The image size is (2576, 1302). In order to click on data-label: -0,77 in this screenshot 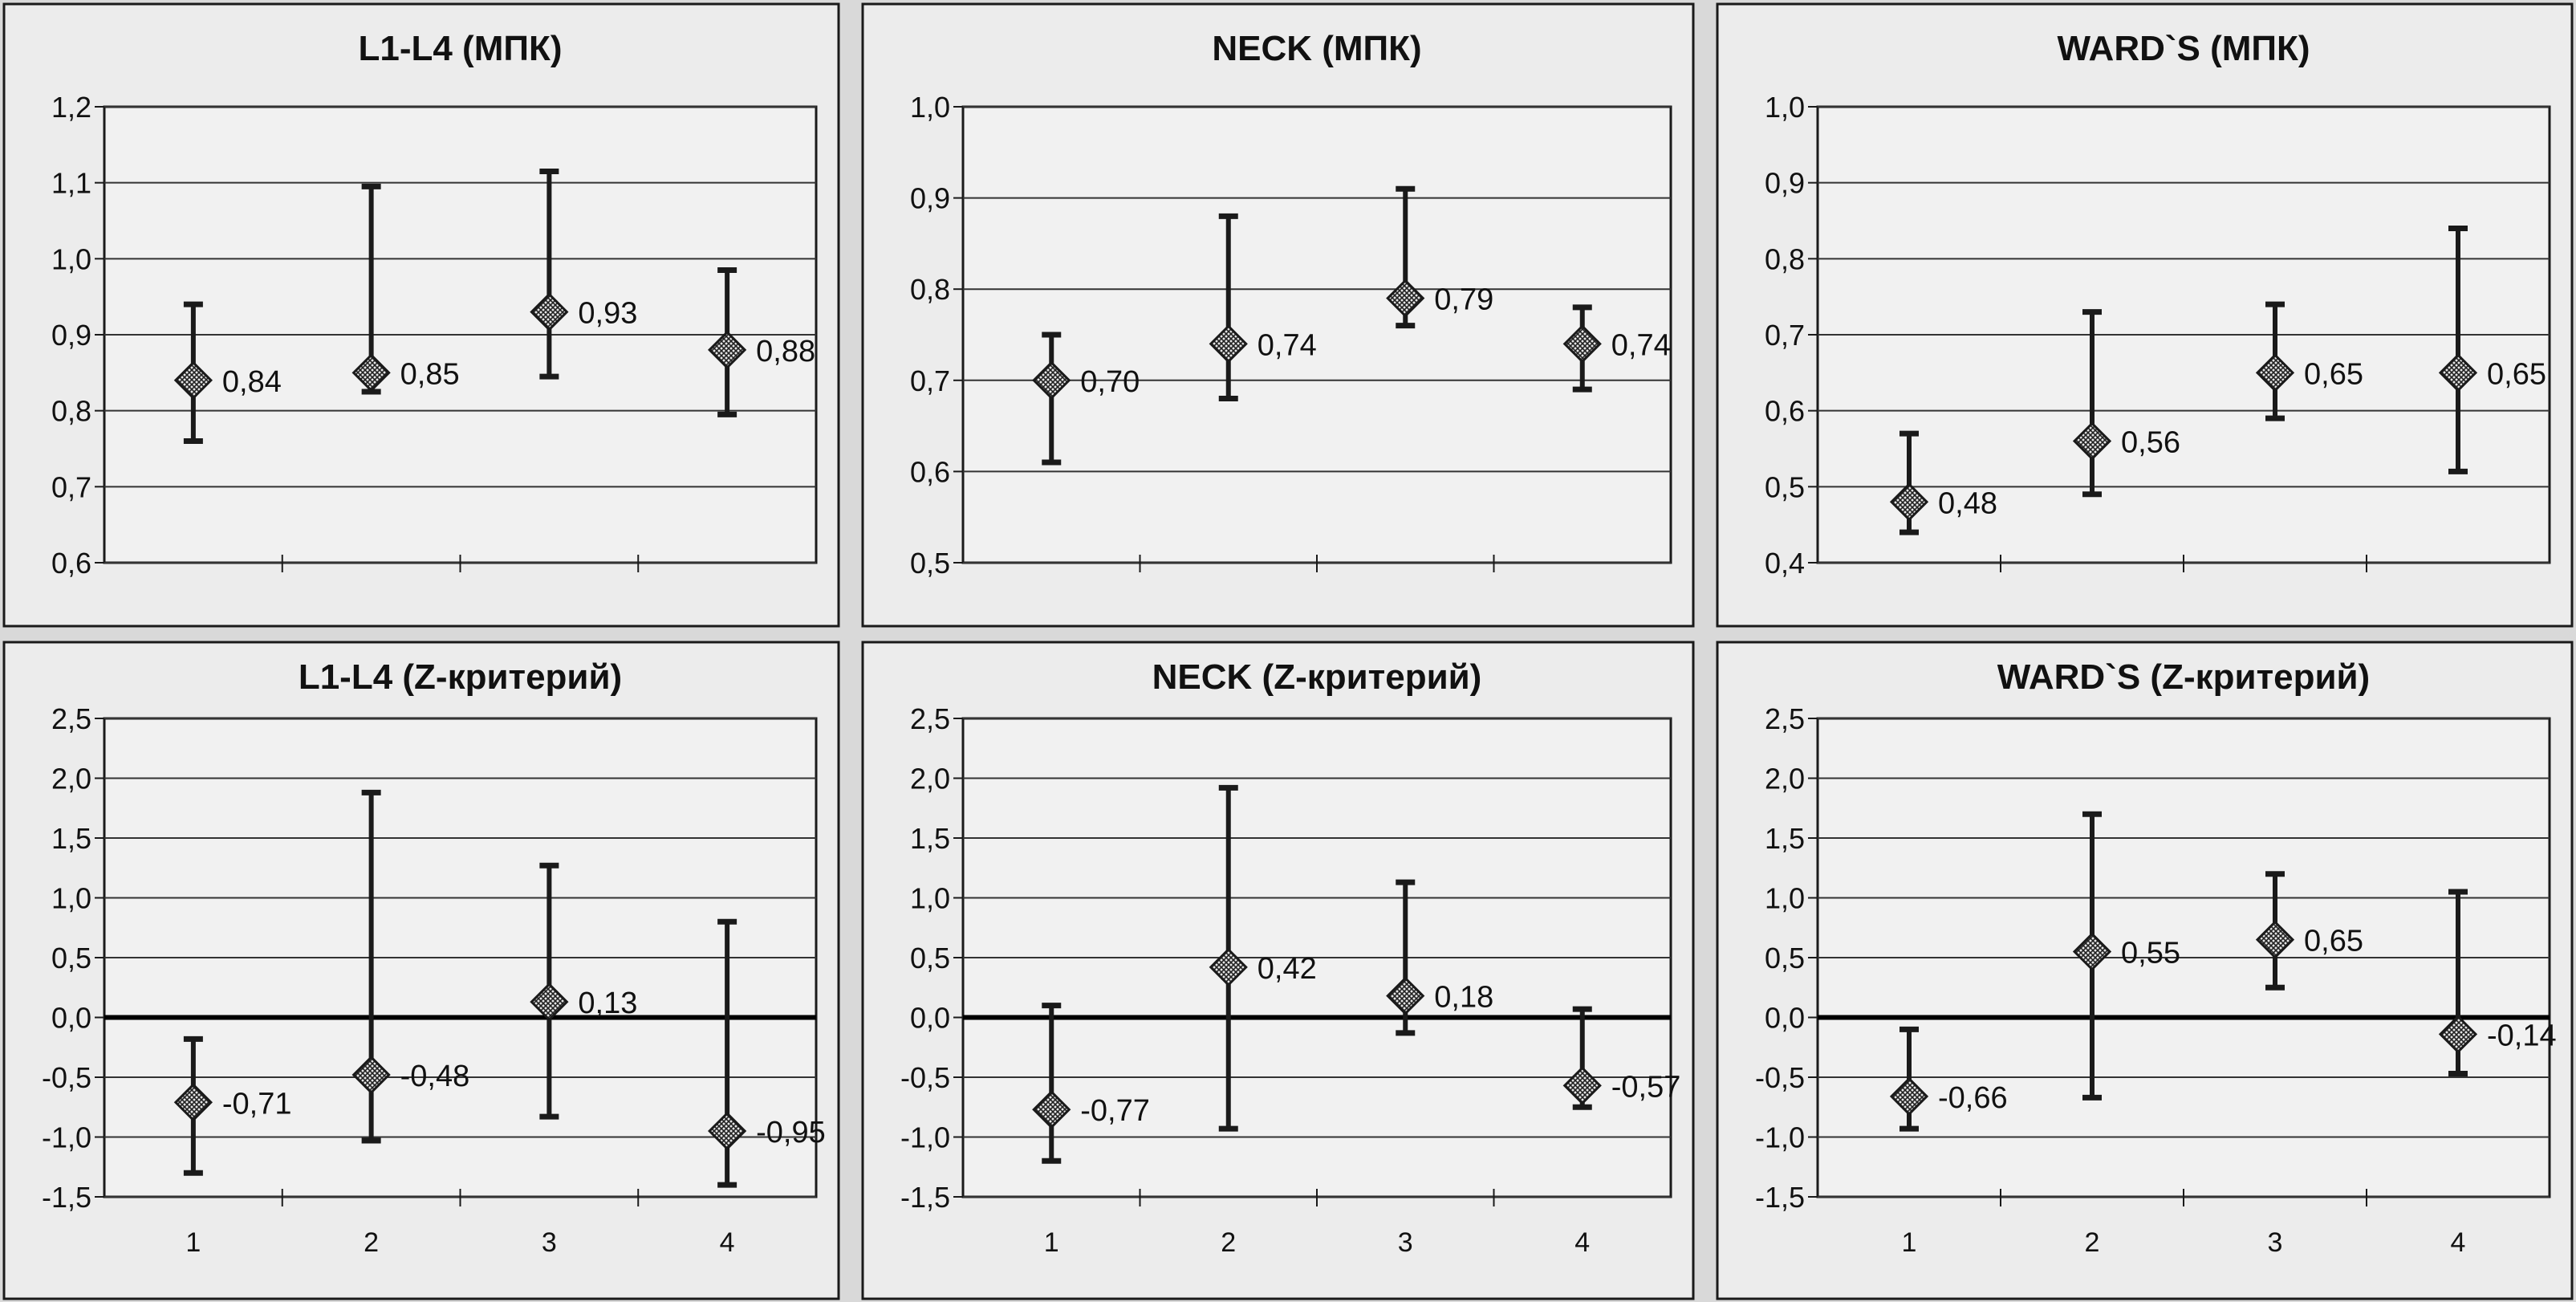, I will do `click(1115, 1111)`.